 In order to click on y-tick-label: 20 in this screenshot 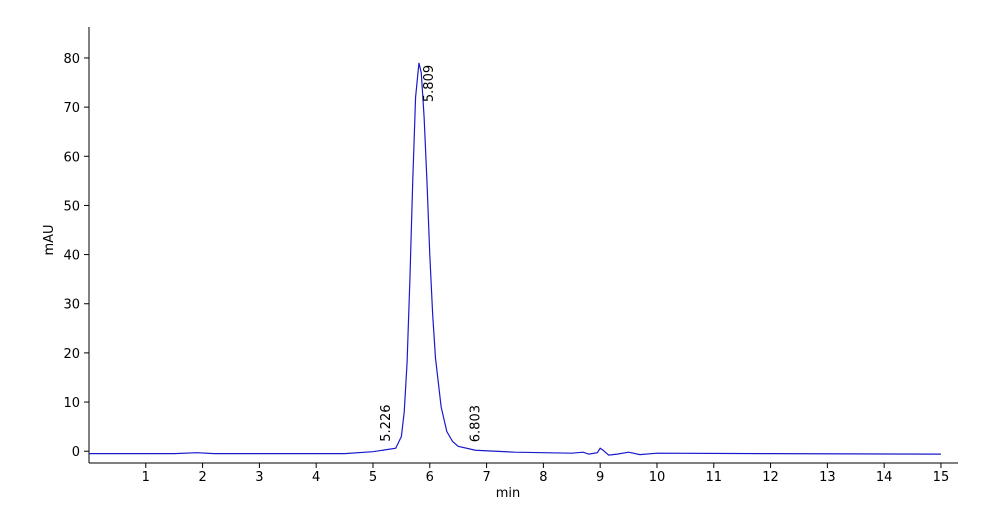, I will do `click(71, 354)`.